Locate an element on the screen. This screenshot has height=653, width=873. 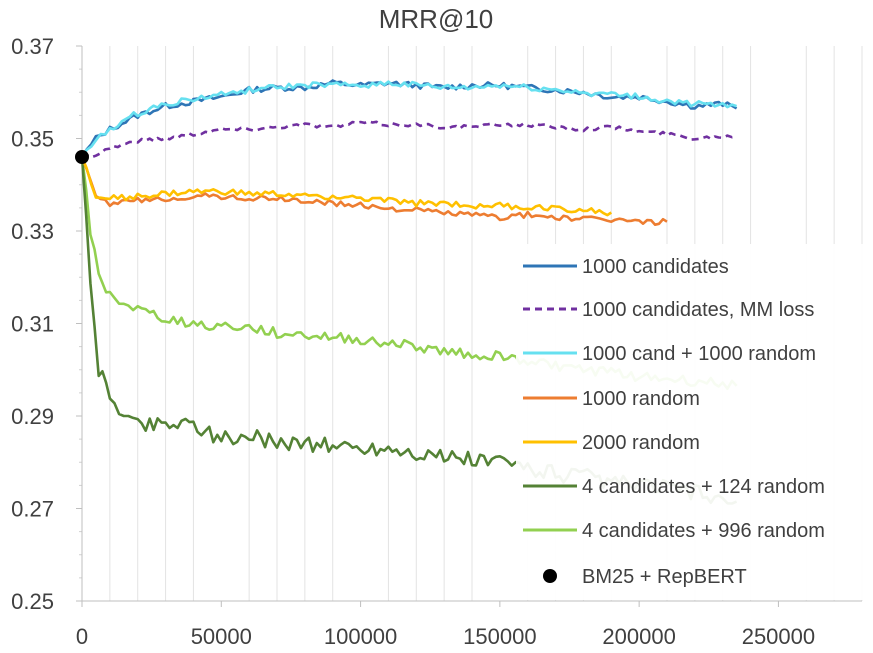
legend-label: BM25 + RepBERT is located at coordinates (664, 577).